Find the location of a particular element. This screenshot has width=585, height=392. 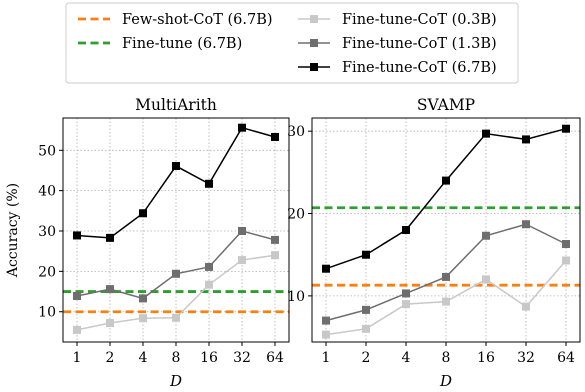

legend-label: Few-shot-CoT (6.7B) is located at coordinates (197, 20).